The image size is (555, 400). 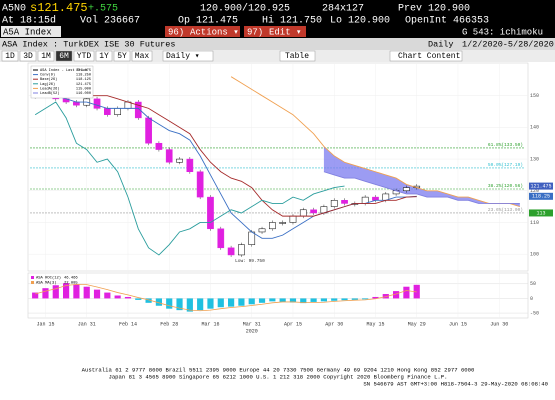 What do you see at coordinates (255, 32) in the screenshot?
I see `edit-num: 97)` at bounding box center [255, 32].